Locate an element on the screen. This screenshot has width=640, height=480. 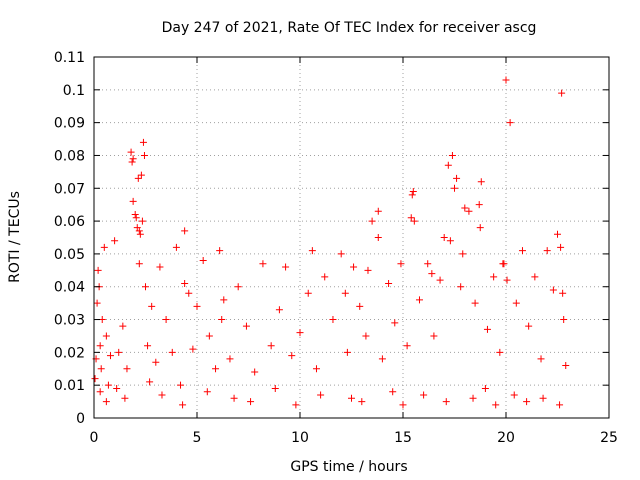
x-tick-label: 10 is located at coordinates (300, 438).